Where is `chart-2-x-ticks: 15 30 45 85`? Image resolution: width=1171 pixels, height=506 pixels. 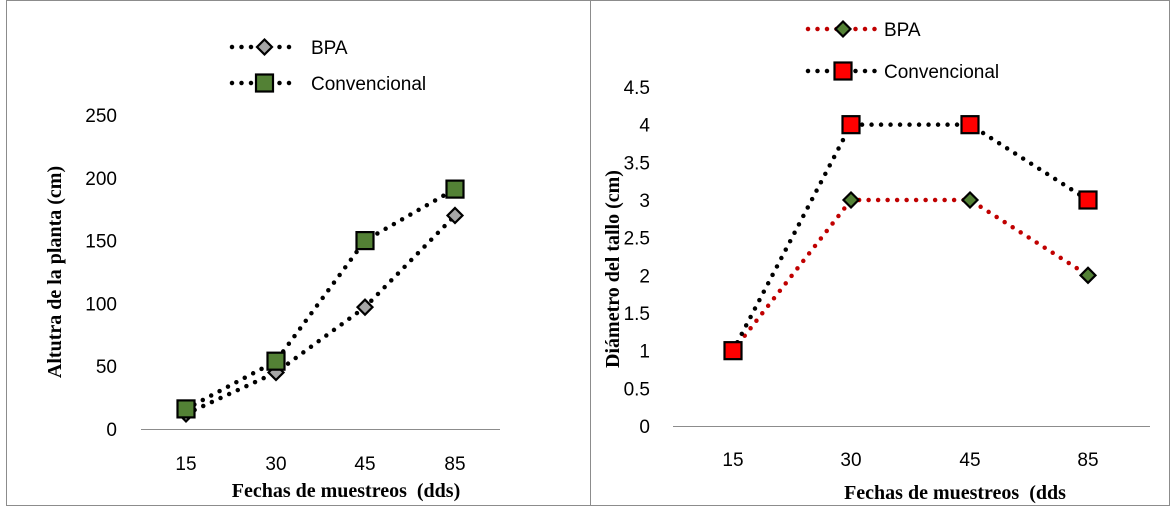 chart-2-x-ticks: 15 30 45 85 is located at coordinates (910, 460).